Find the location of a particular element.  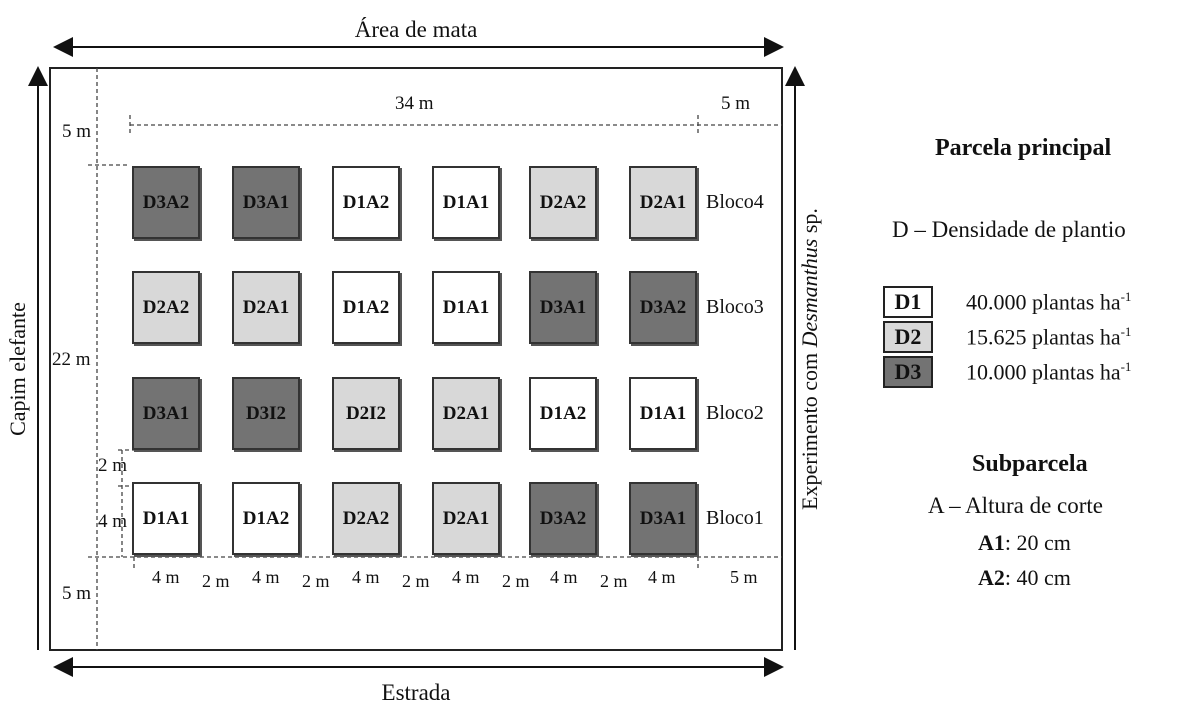

legend-title: Parcela principal is located at coordinates (1023, 148).